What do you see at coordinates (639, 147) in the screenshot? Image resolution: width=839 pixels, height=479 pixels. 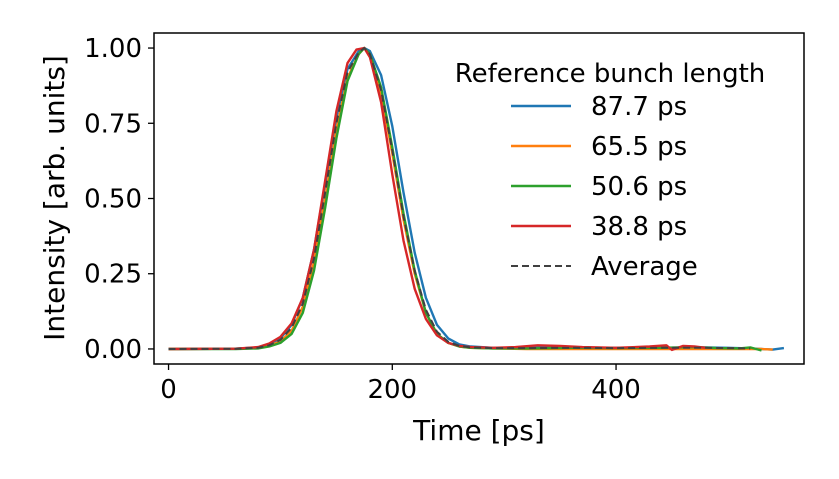 I see `legend-label: 65.5 ps` at bounding box center [639, 147].